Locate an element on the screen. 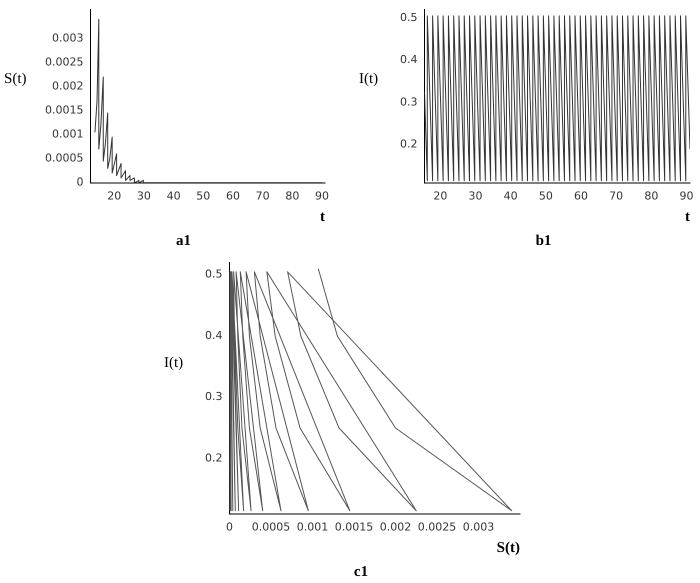 The height and width of the screenshot is (583, 700). y-tick-label: 0.0025 is located at coordinates (64, 61).